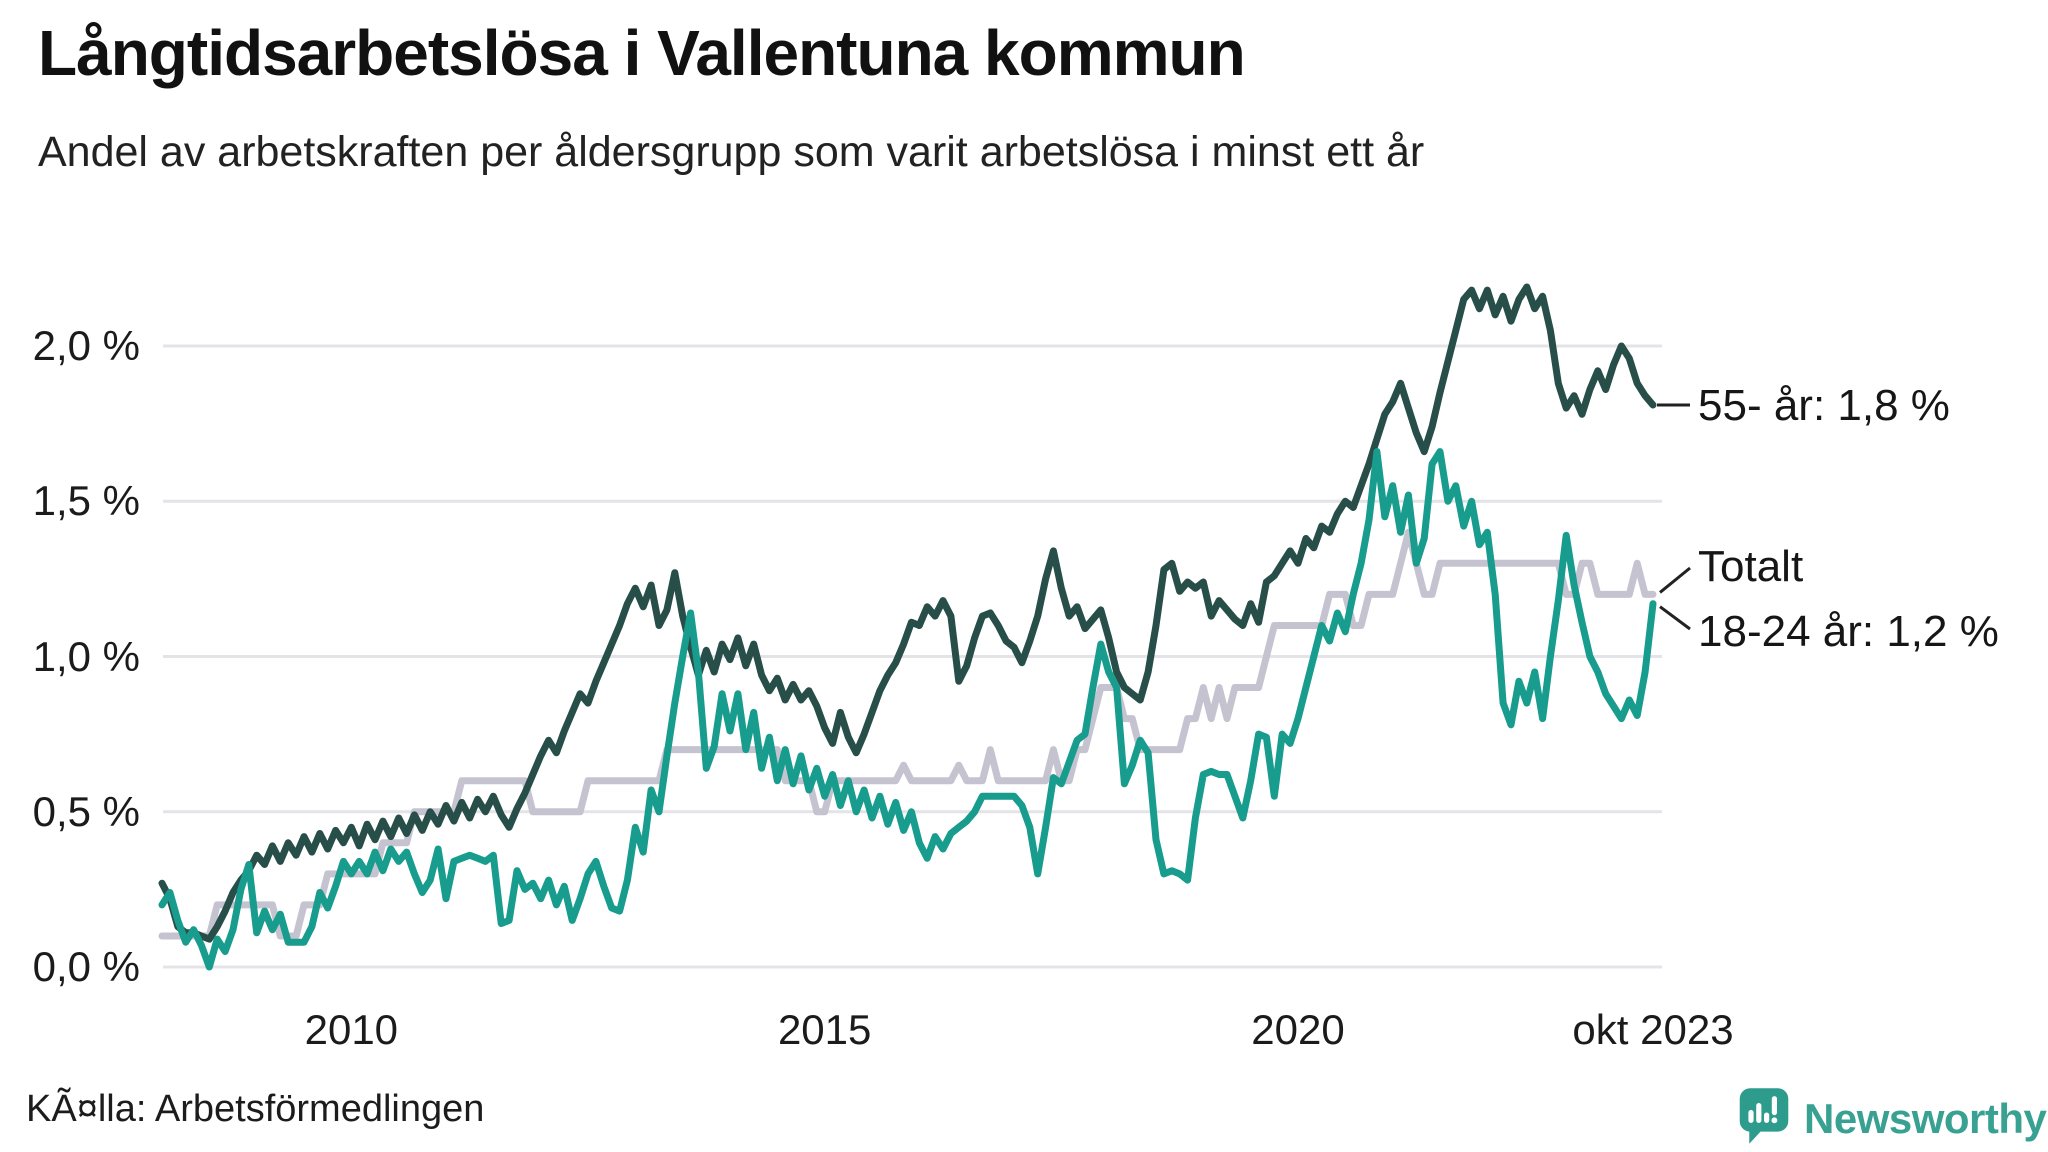  Describe the element at coordinates (86, 811) in the screenshot. I see `y-tick-label: 0,5 %` at that location.